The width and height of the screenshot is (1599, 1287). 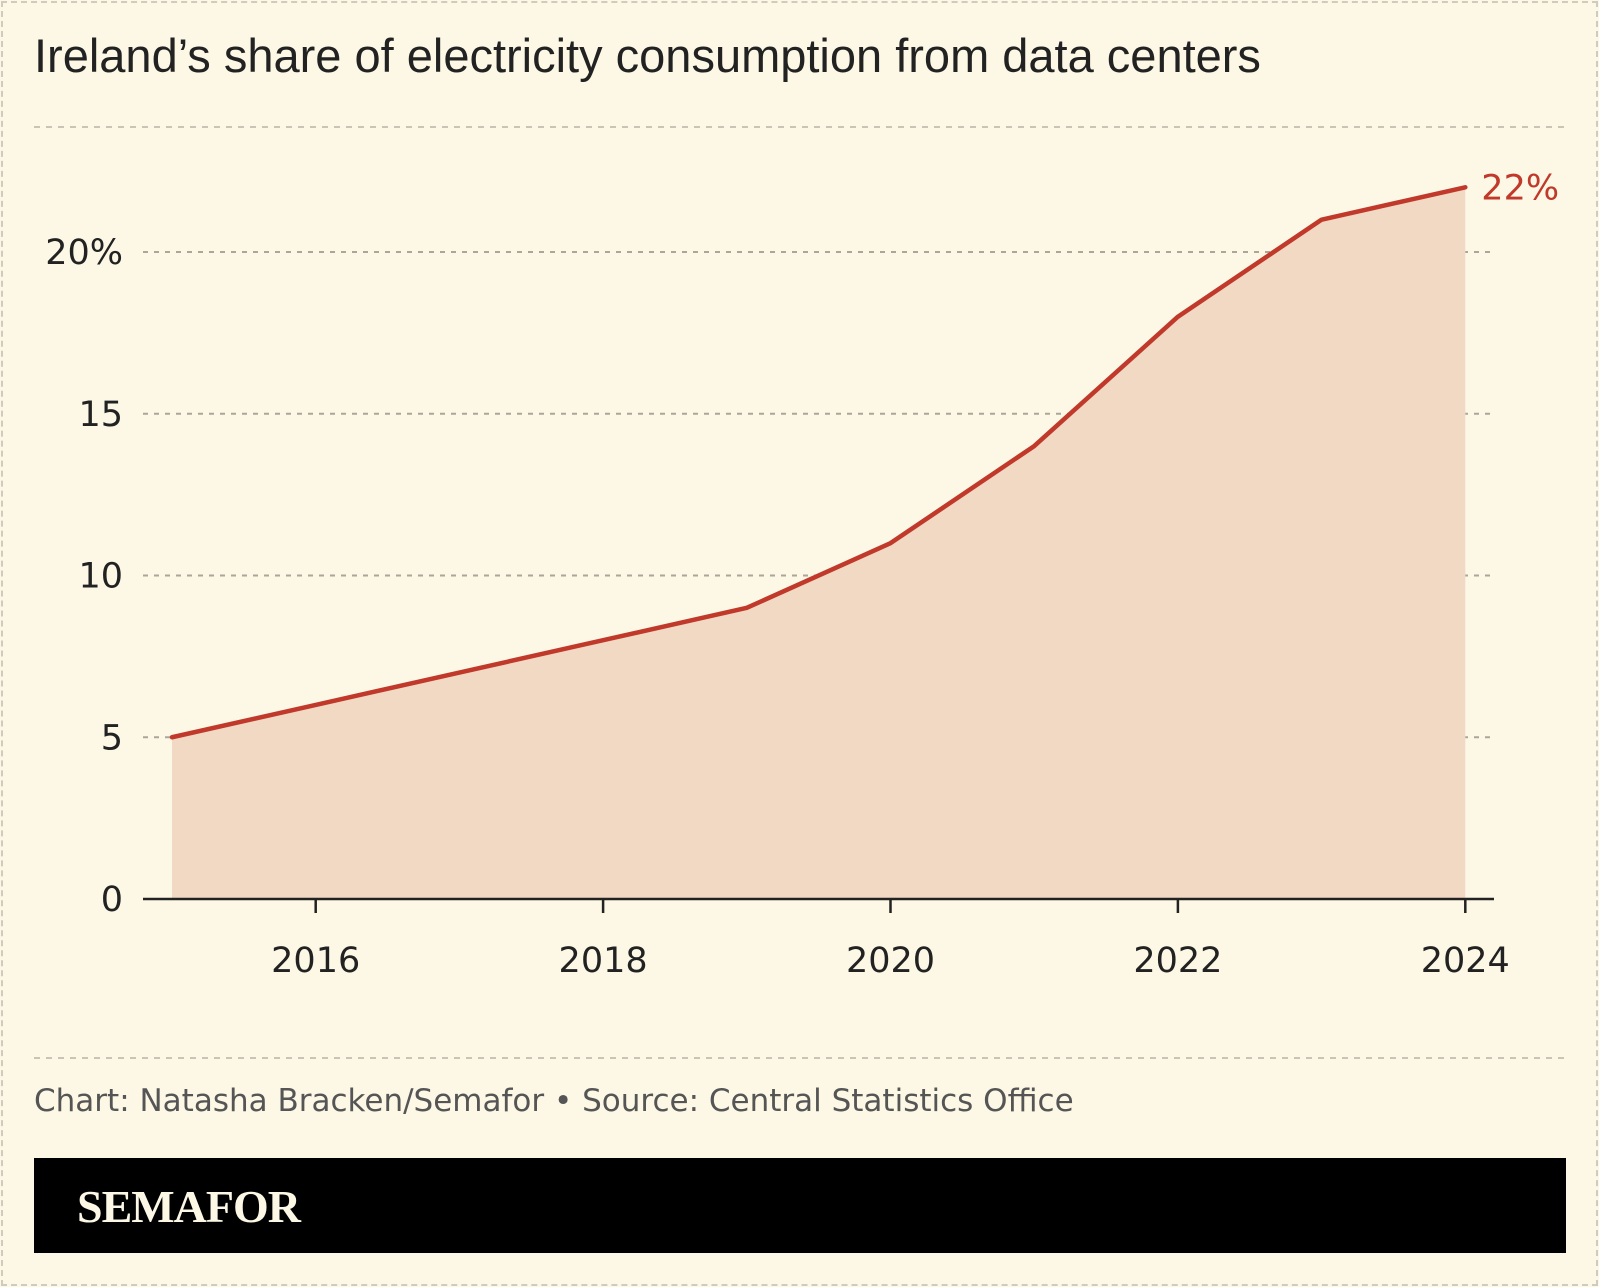 What do you see at coordinates (1520, 188) in the screenshot?
I see `end-label: 22%` at bounding box center [1520, 188].